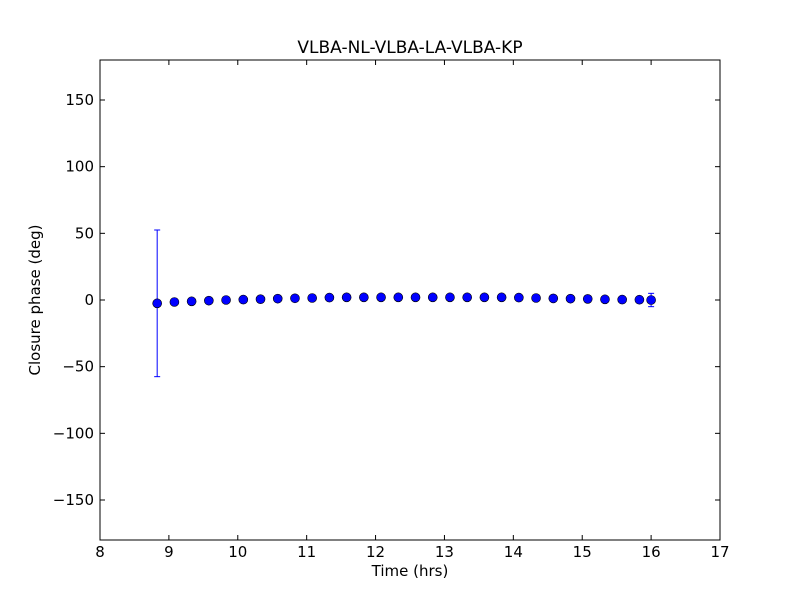 Image resolution: width=800 pixels, height=600 pixels. What do you see at coordinates (89, 300) in the screenshot?
I see `y-tick-label: 0` at bounding box center [89, 300].